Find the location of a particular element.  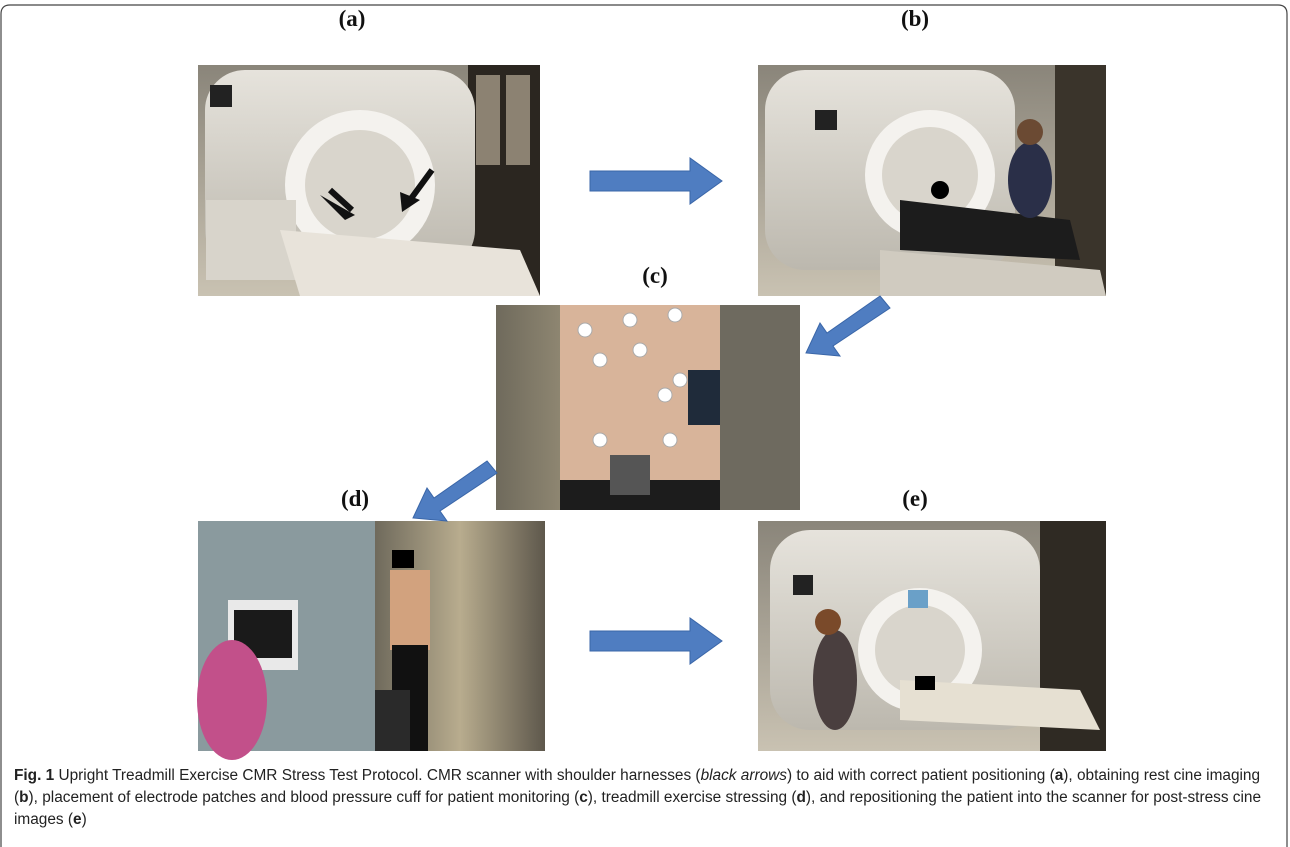

caption-run: e is located at coordinates (77, 819).